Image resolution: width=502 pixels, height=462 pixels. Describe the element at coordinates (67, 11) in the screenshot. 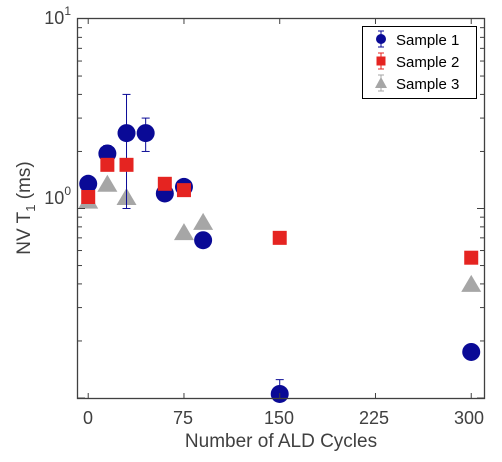

I see `y-tick-exponent: 1` at that location.